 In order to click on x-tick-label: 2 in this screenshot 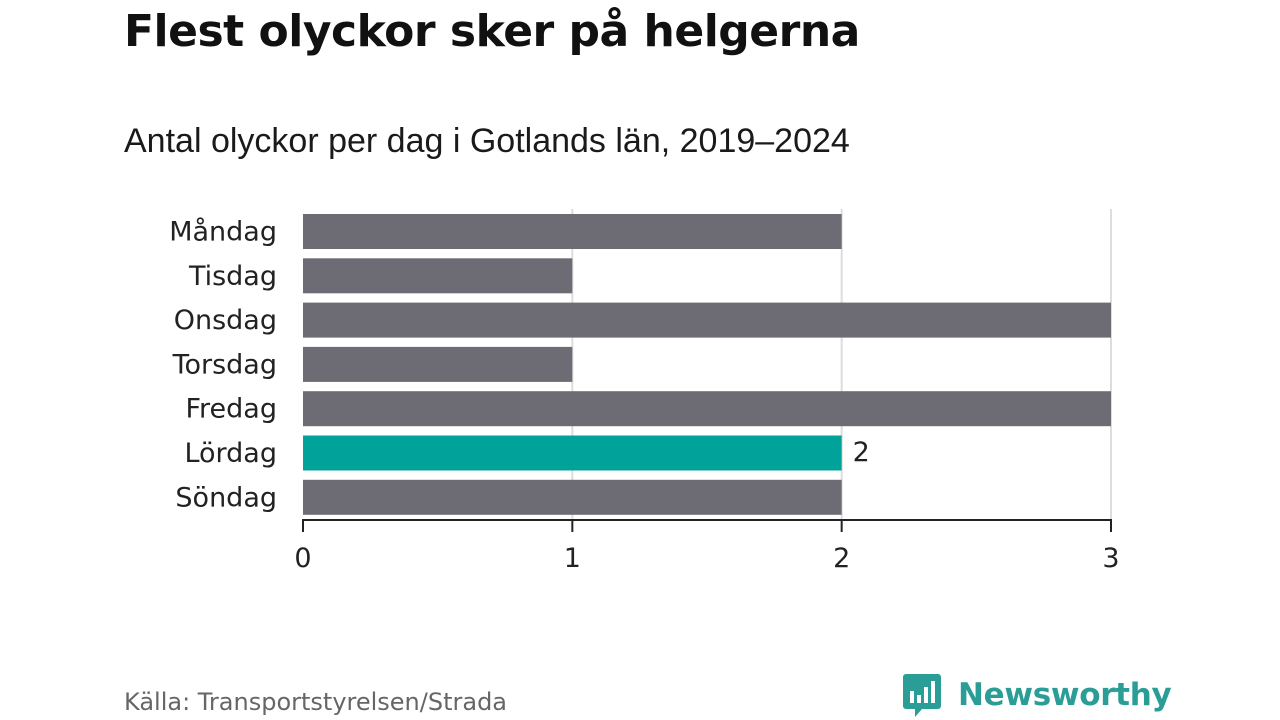, I will do `click(841, 558)`.